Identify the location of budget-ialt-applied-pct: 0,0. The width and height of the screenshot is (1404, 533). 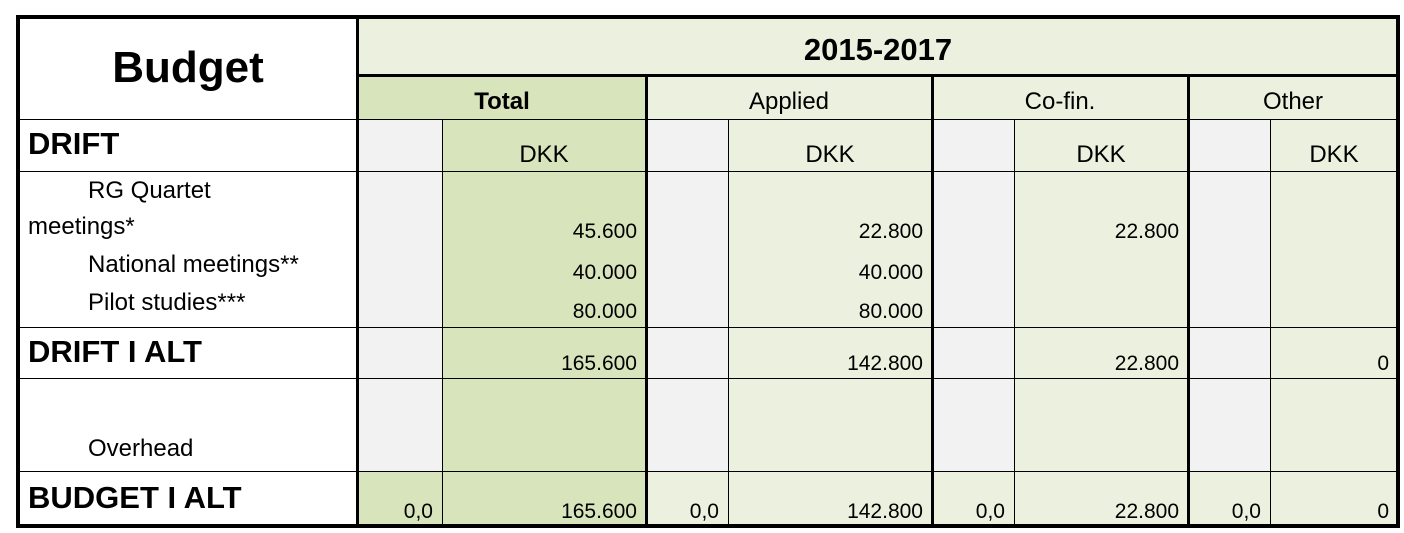
(704, 511).